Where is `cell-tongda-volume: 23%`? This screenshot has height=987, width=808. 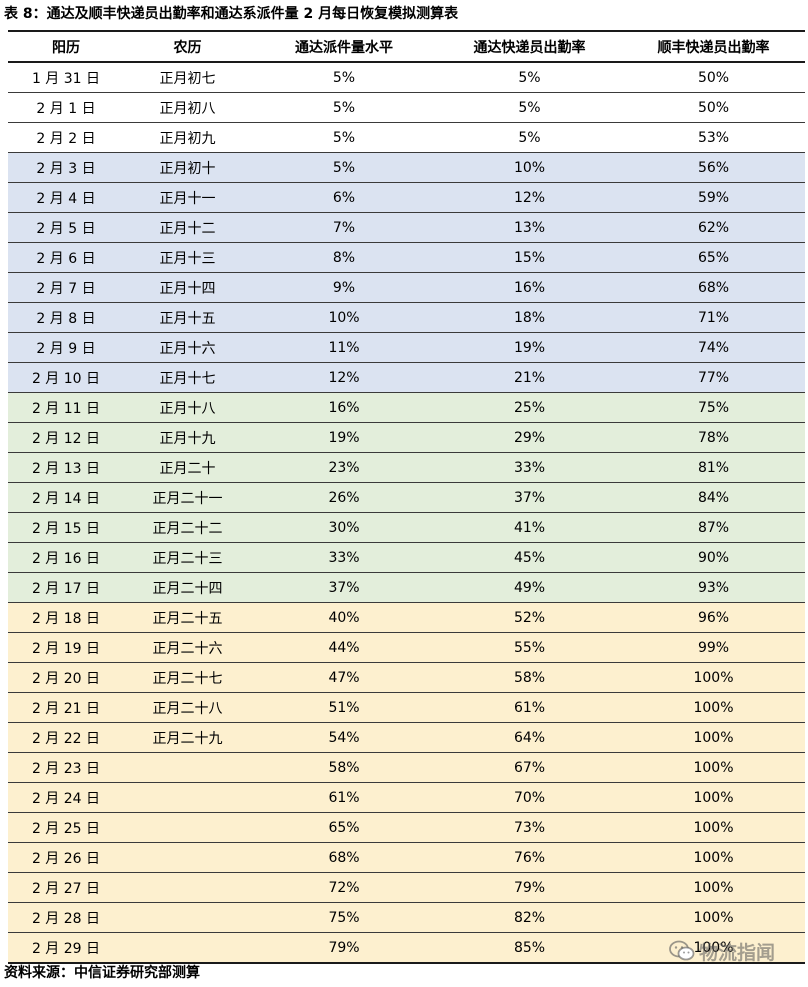
cell-tongda-volume: 23% is located at coordinates (344, 467).